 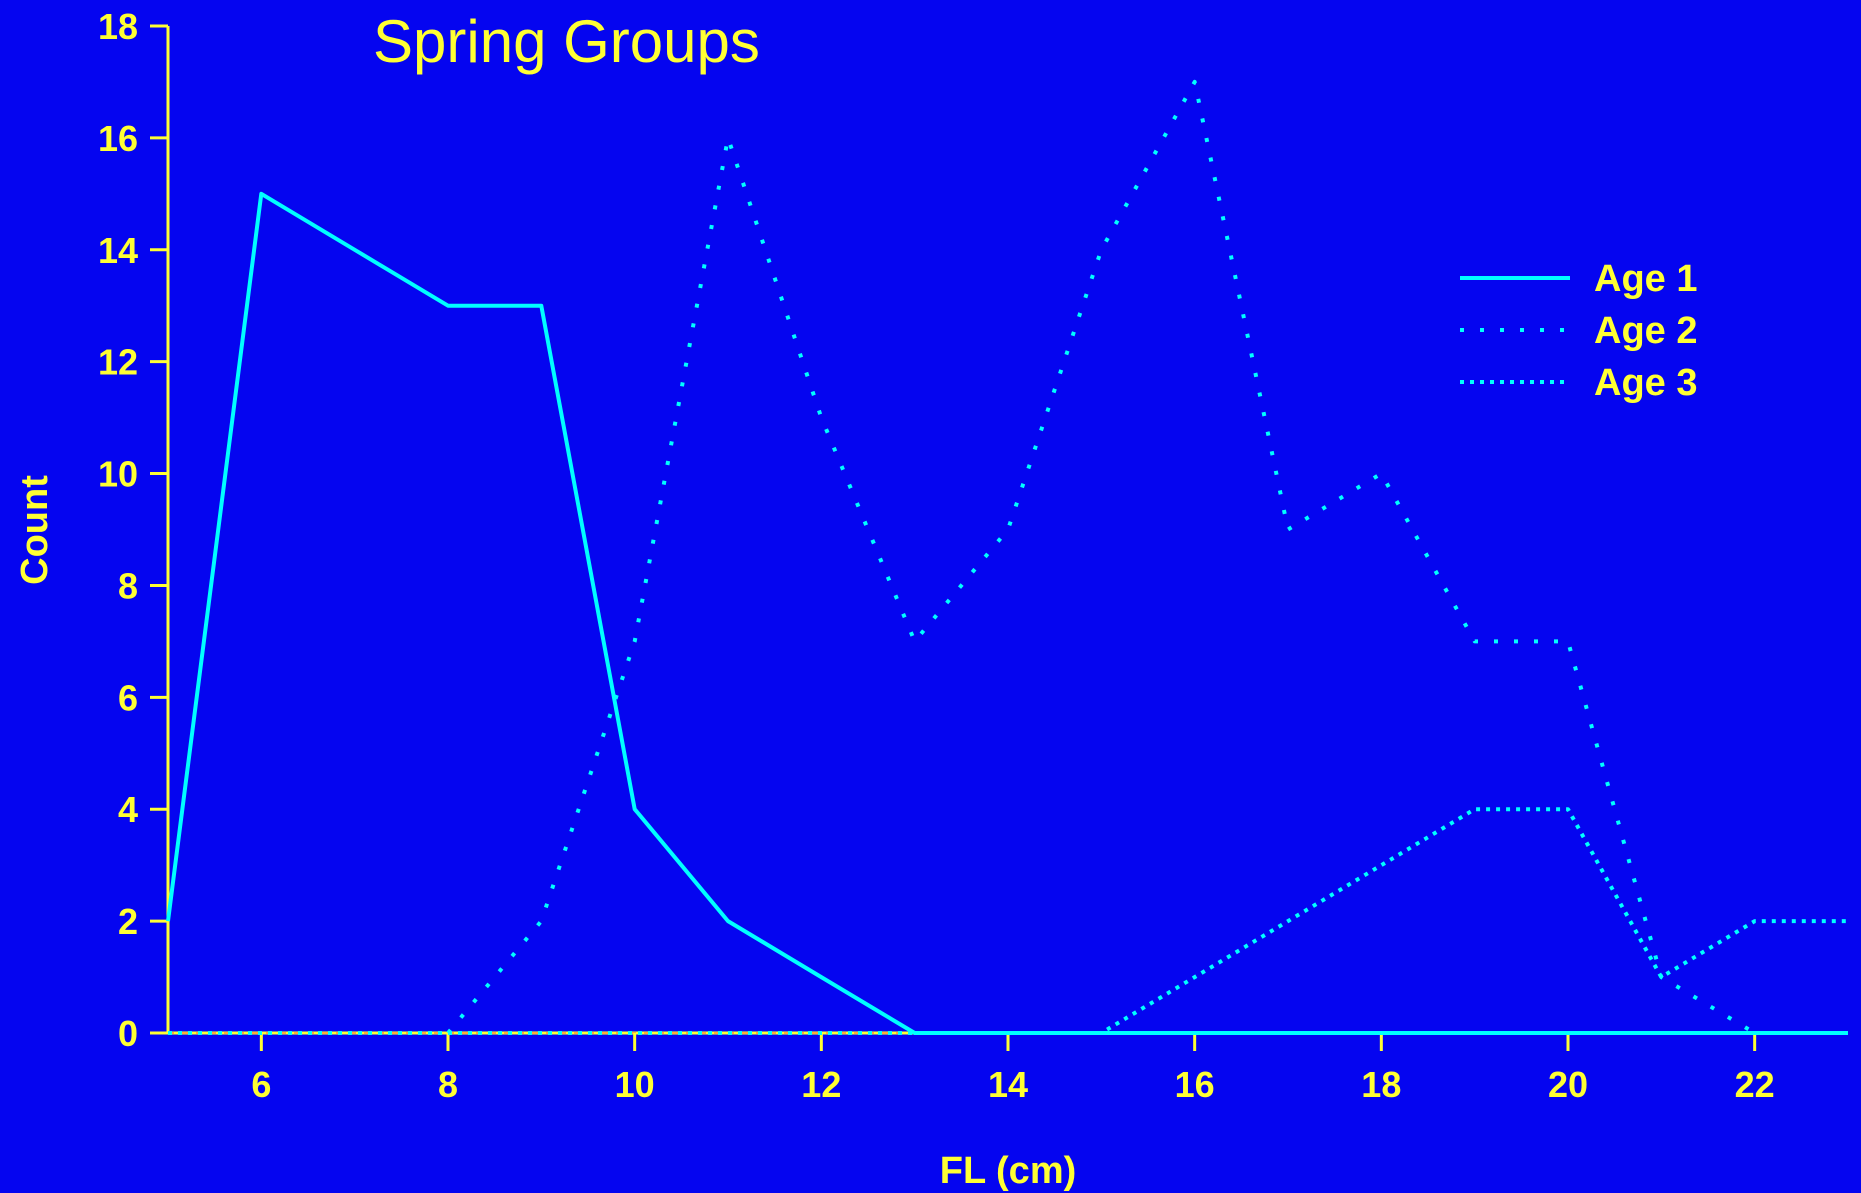 What do you see at coordinates (635, 1084) in the screenshot?
I see `x-tick-label: 10` at bounding box center [635, 1084].